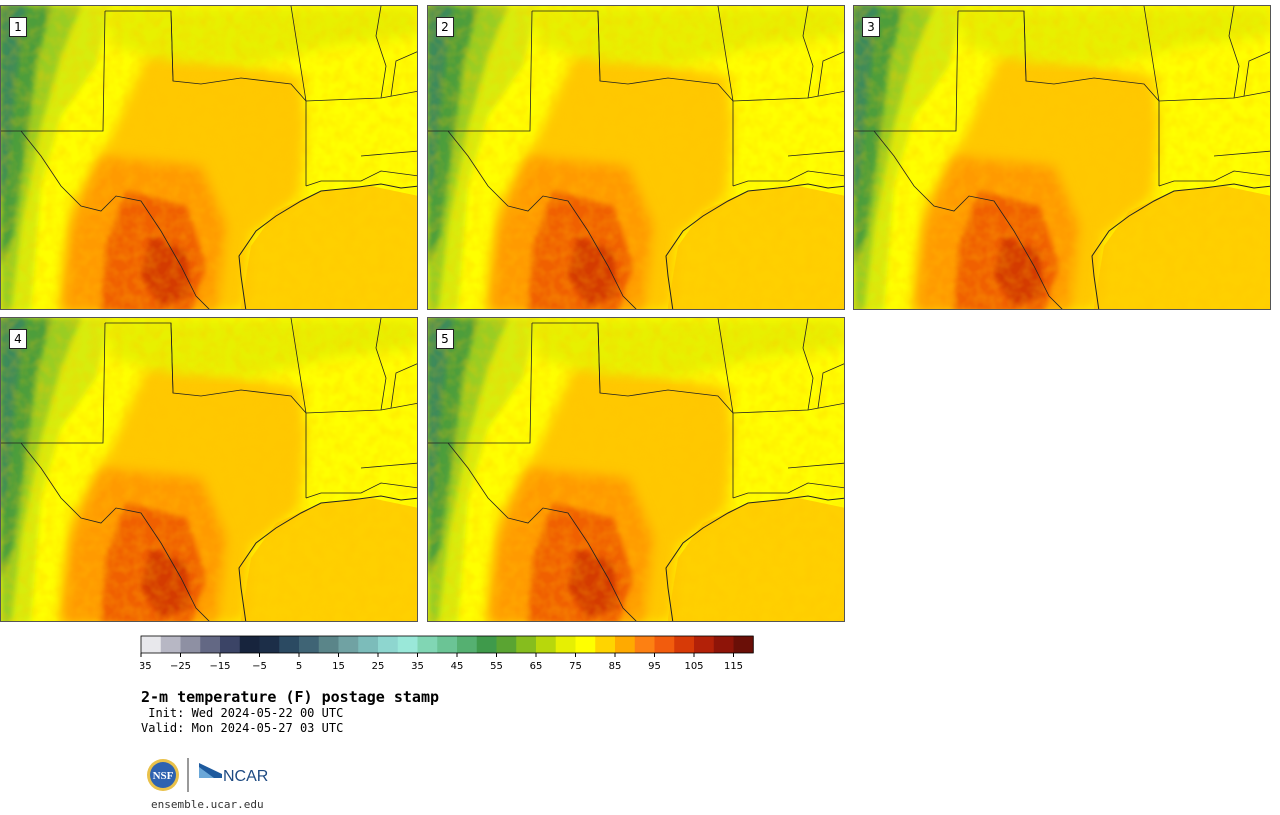 The width and height of the screenshot is (1280, 815). Describe the element at coordinates (146, 666) in the screenshot. I see `colorbar-tick-label: −35` at that location.